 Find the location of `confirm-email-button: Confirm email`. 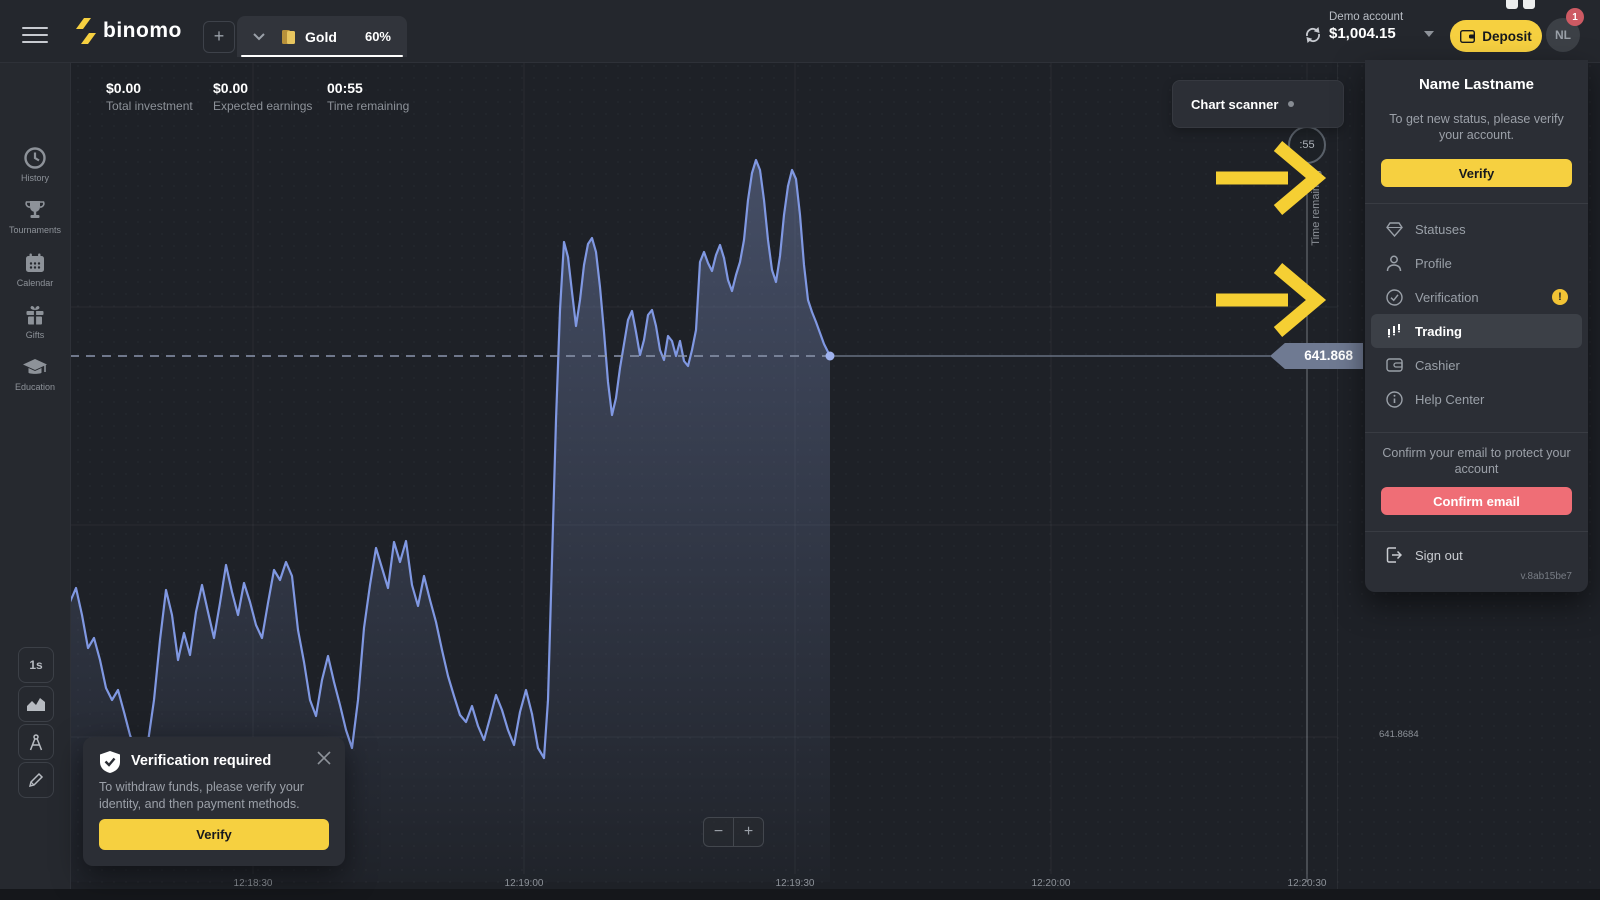

confirm-email-button: Confirm email is located at coordinates (1476, 501).